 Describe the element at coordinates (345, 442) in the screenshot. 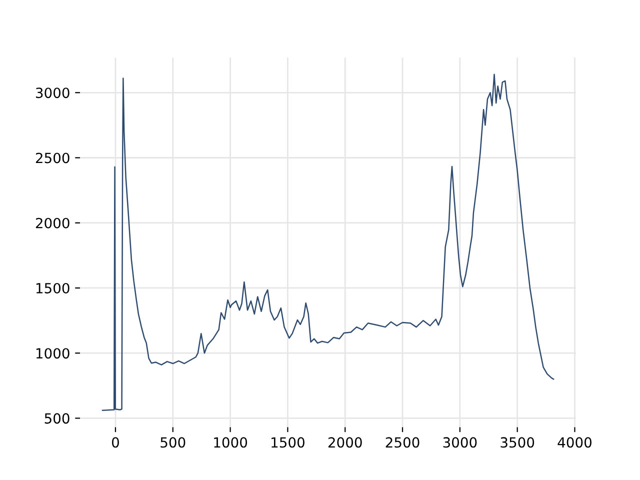

I see `x-tick-label: 2000` at that location.